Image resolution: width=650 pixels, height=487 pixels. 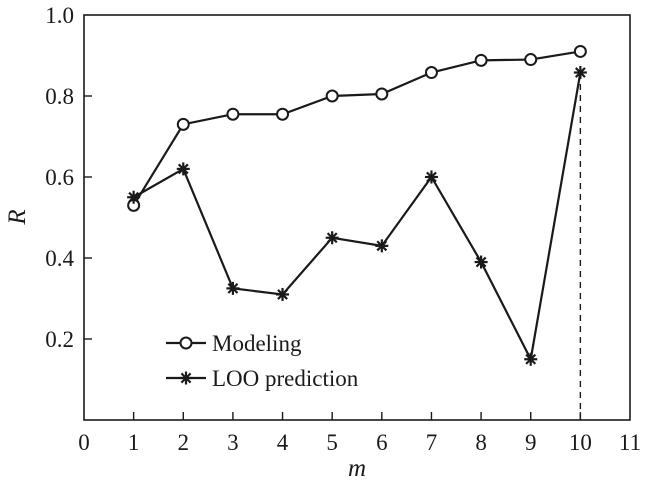 What do you see at coordinates (481, 442) in the screenshot?
I see `x-tick-label: 8` at bounding box center [481, 442].